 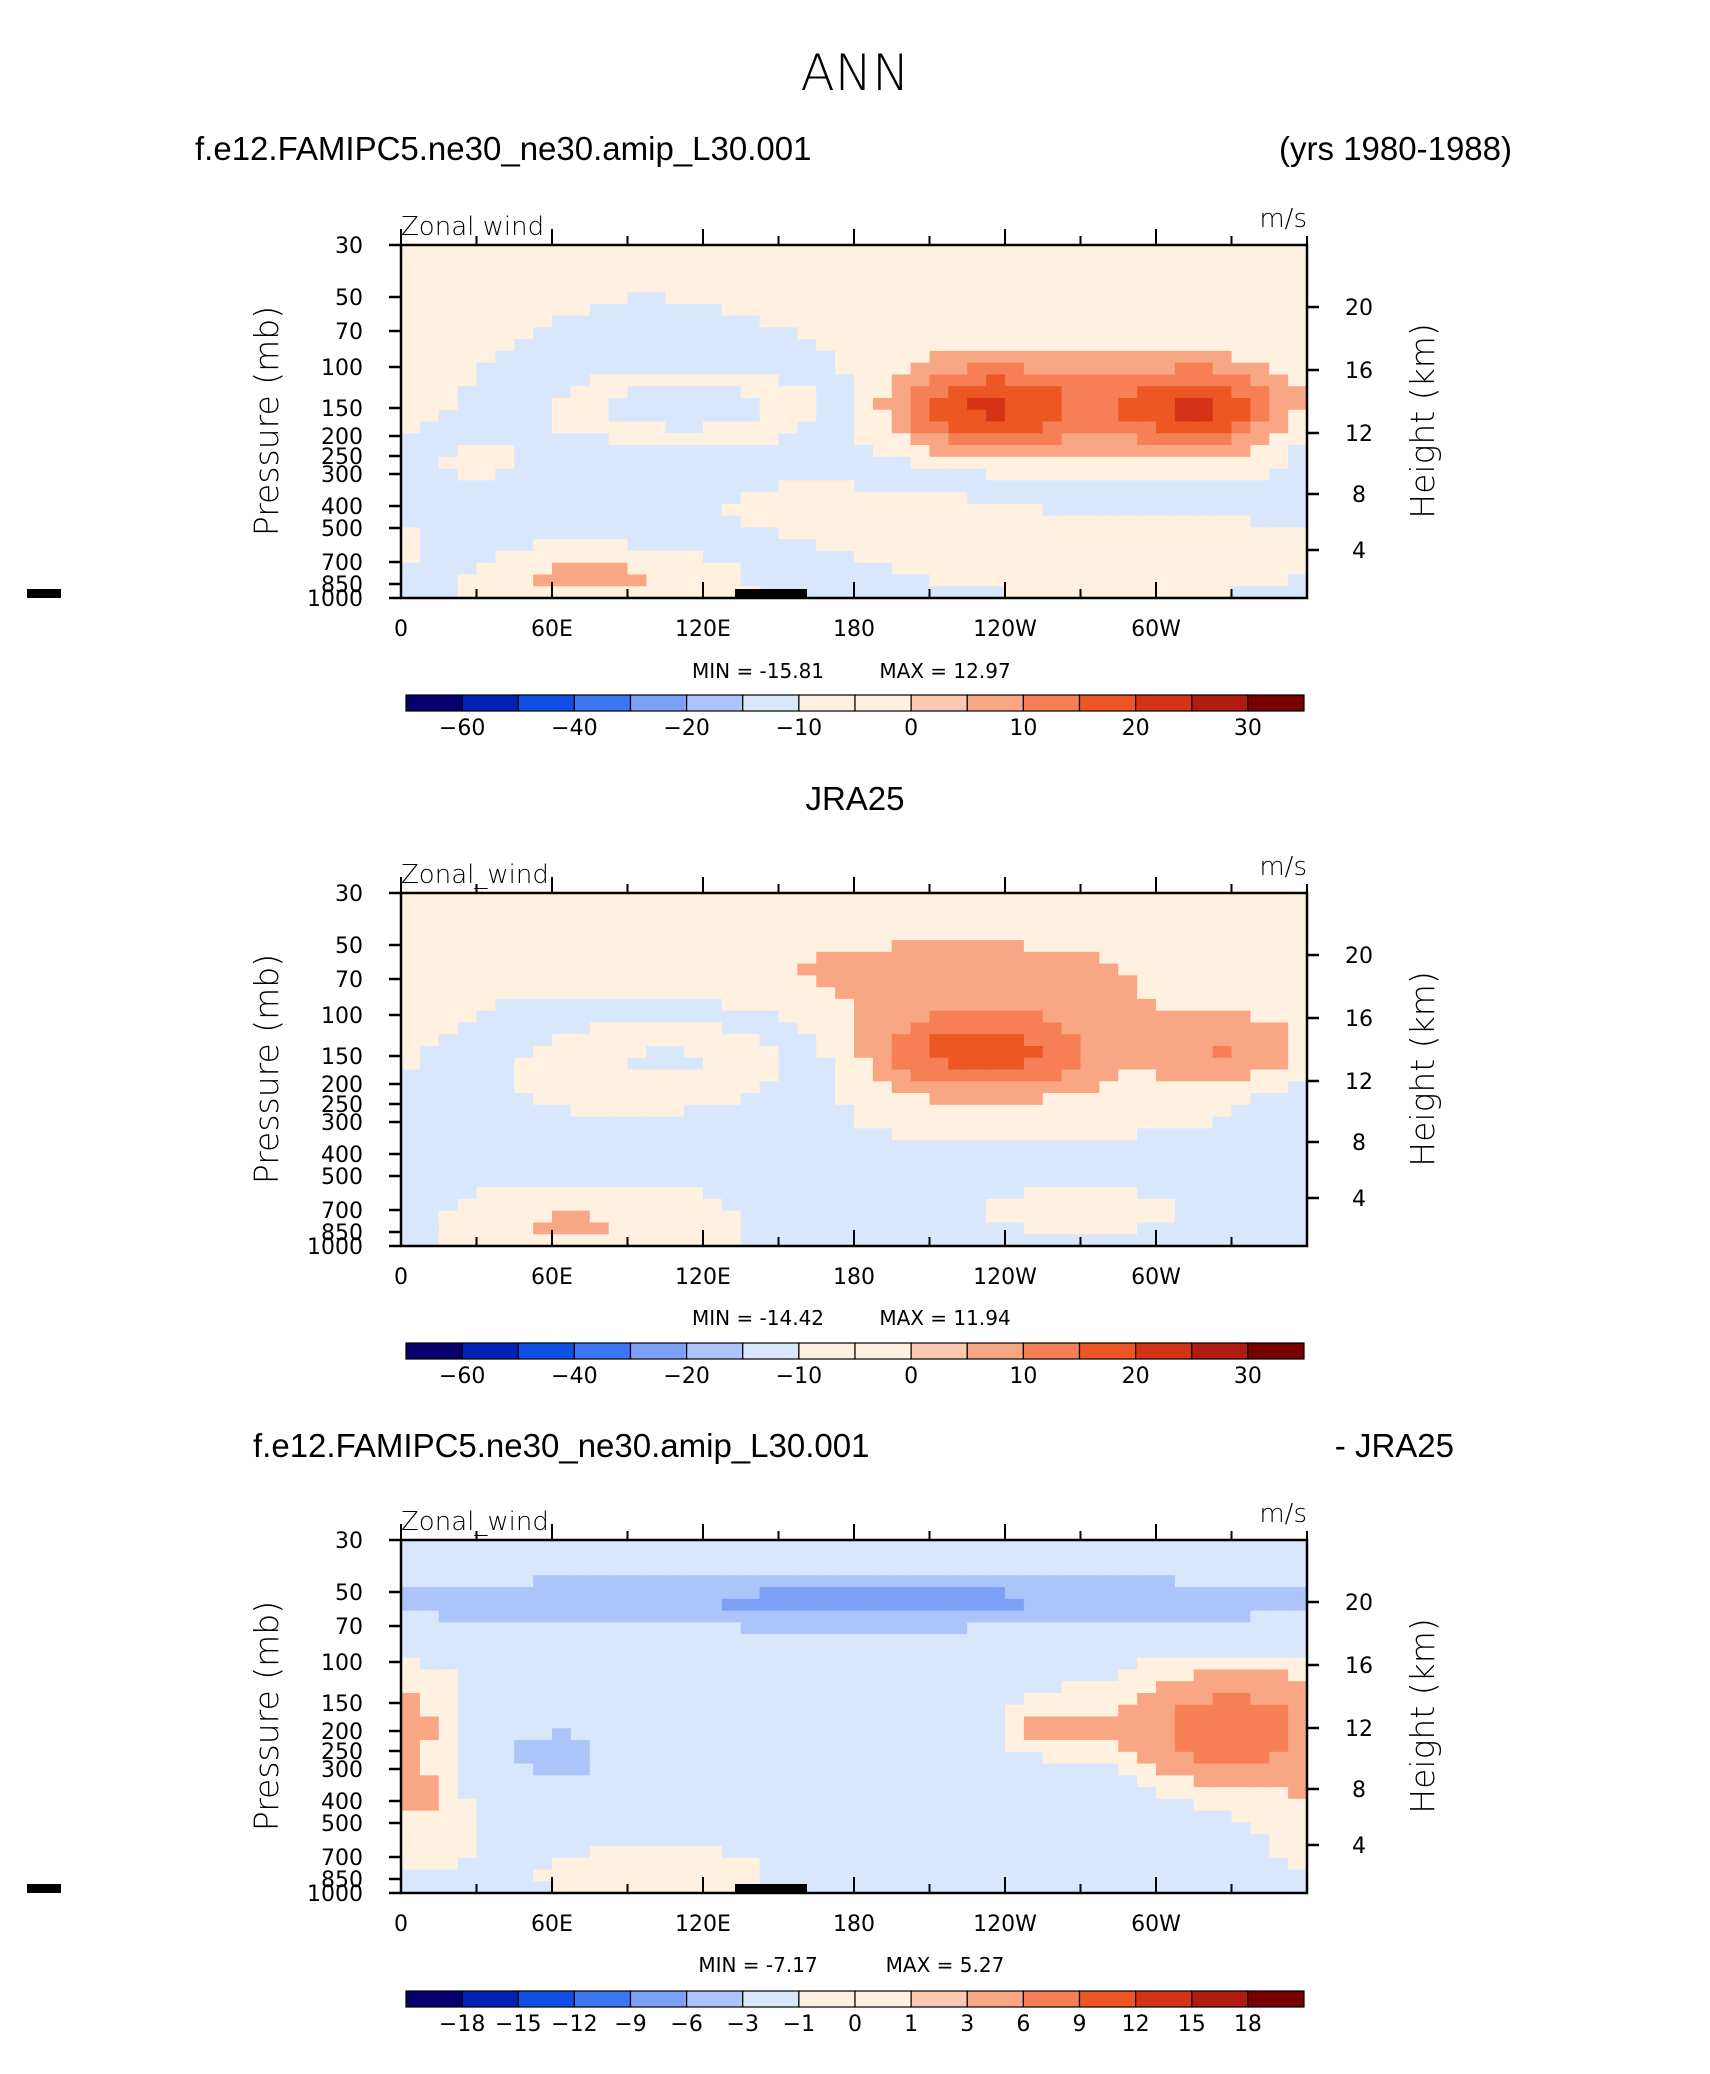 I want to click on colorbar-swatch, so click(x=939, y=1999).